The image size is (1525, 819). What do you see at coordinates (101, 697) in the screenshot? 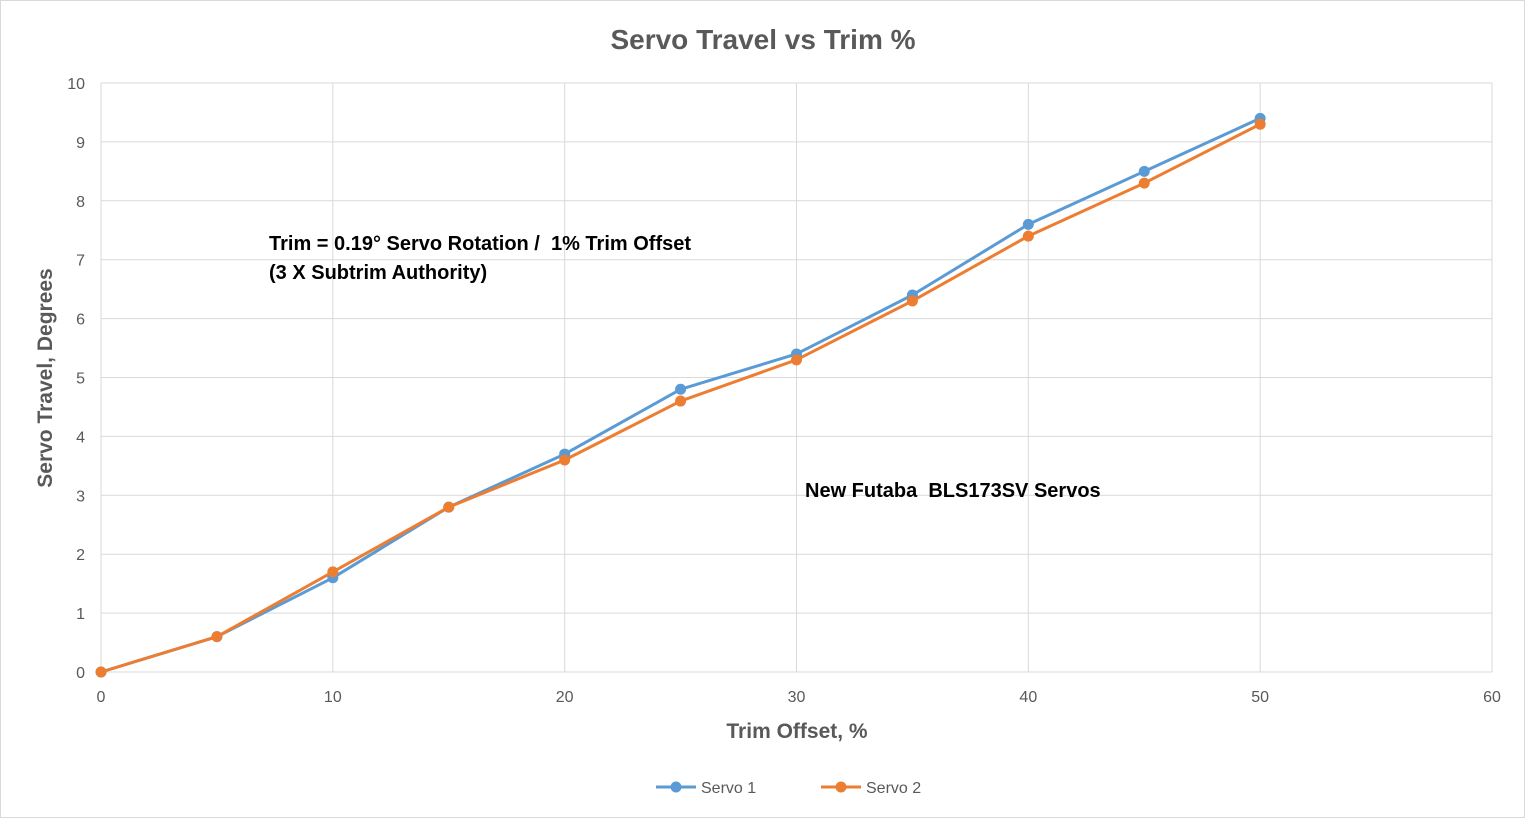
I see `x-tick-label: 0` at bounding box center [101, 697].